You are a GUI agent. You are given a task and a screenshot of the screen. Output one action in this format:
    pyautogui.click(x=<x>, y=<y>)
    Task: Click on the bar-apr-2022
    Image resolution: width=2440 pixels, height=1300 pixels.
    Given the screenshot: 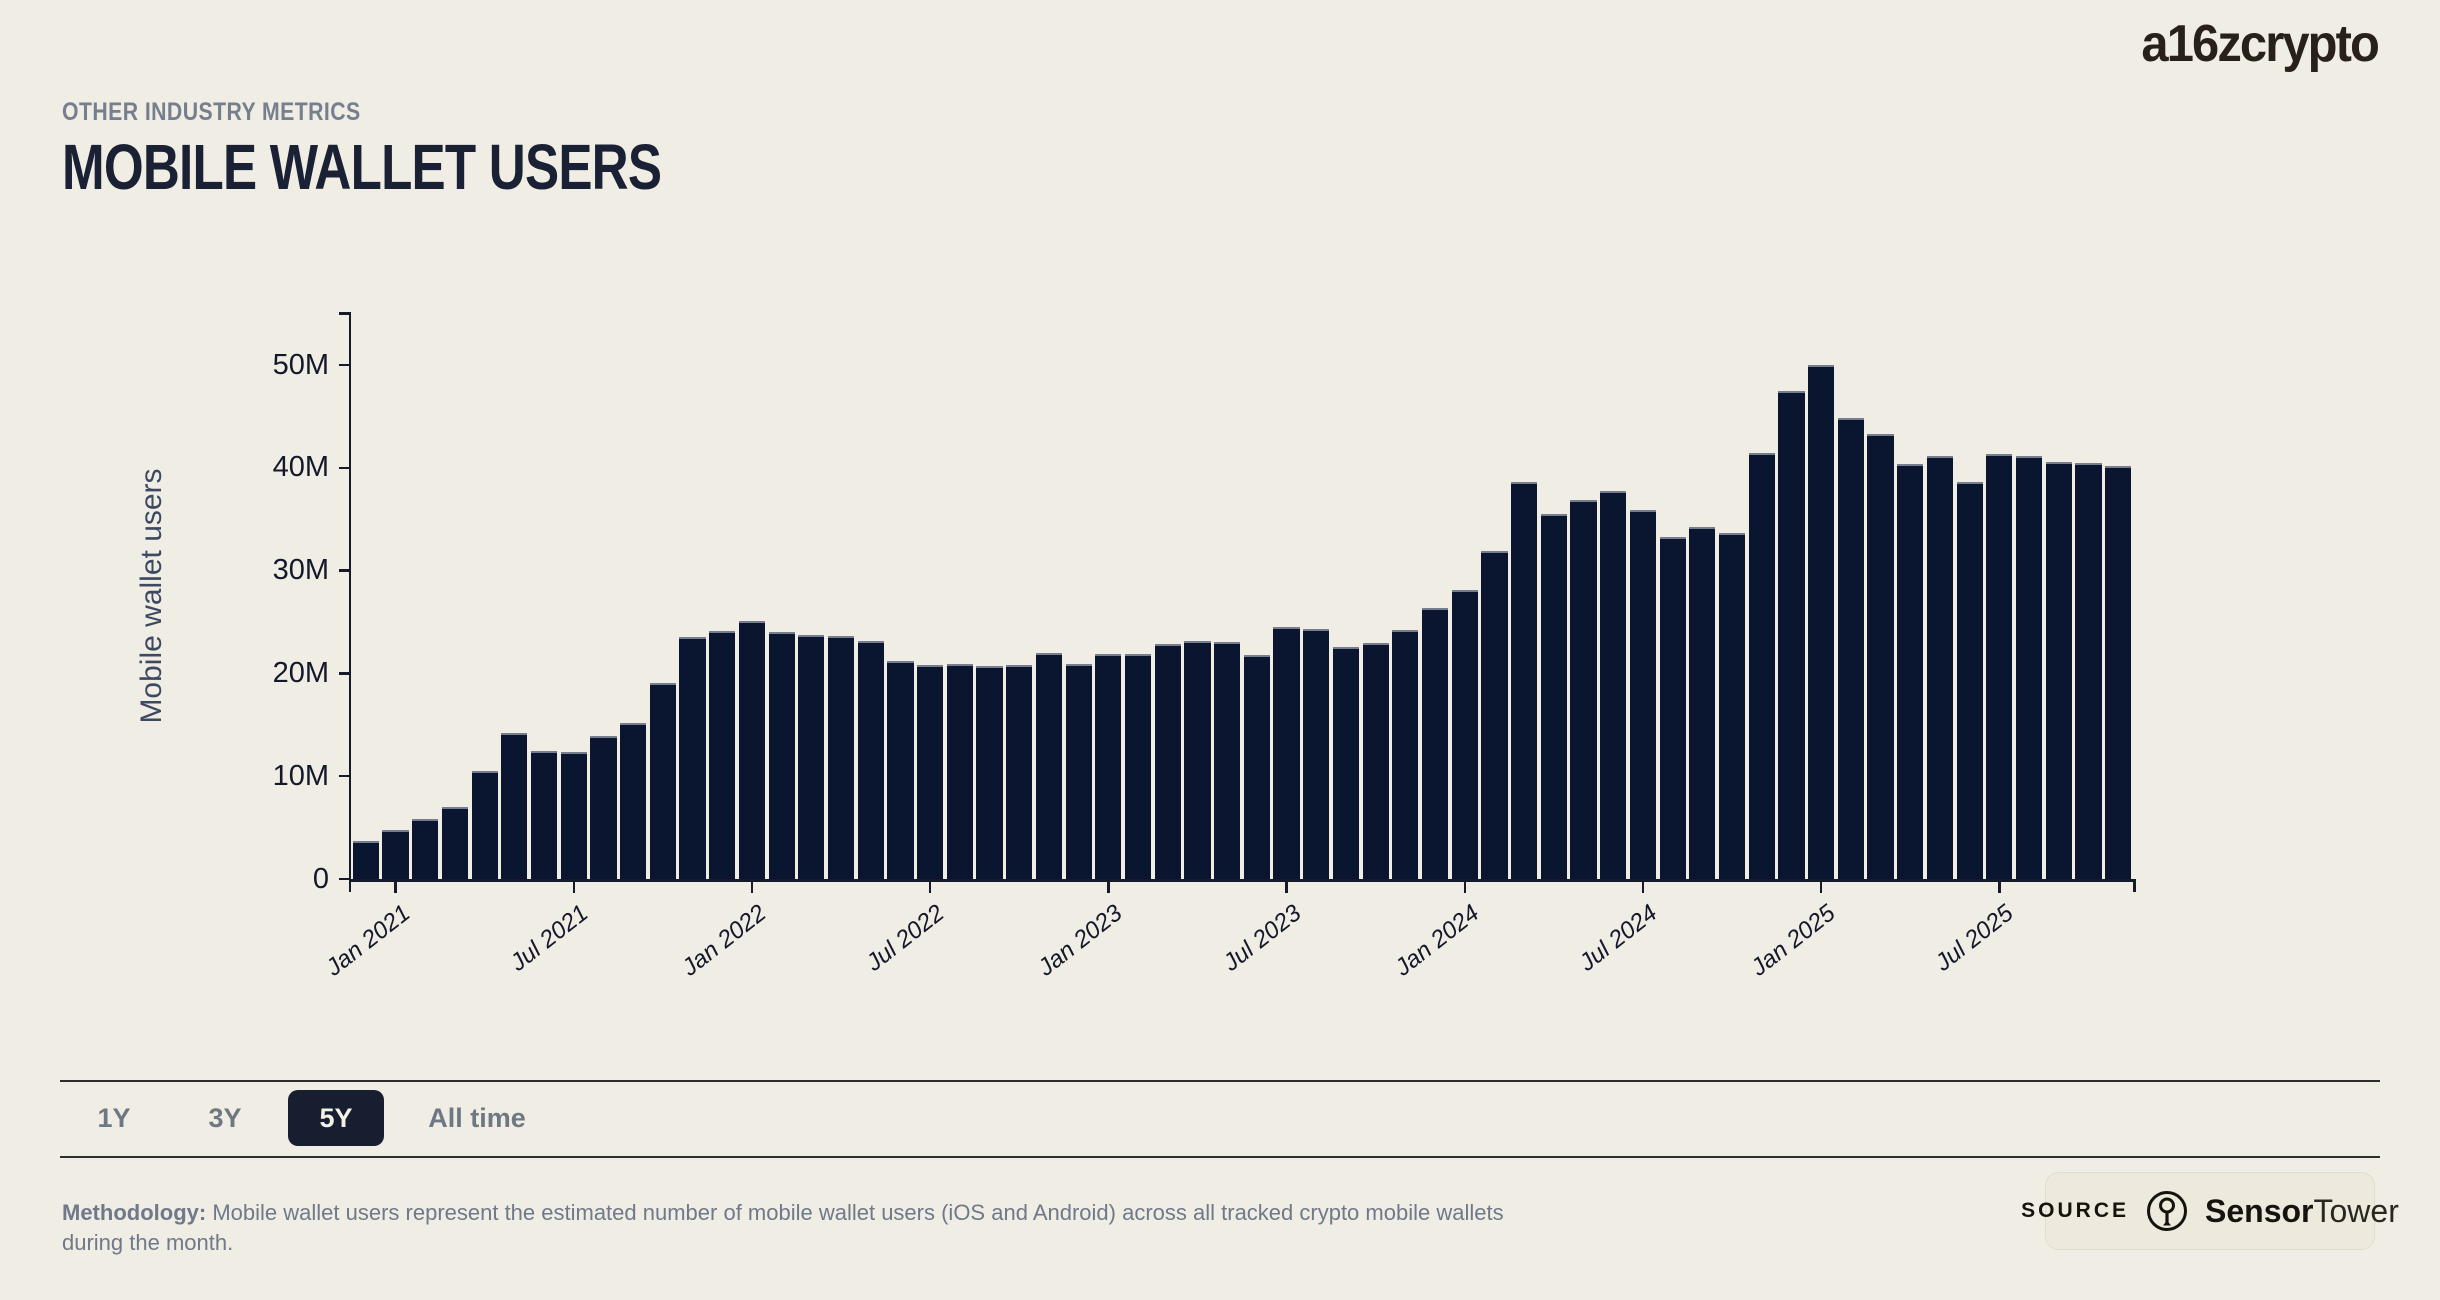 What is the action you would take?
    pyautogui.click(x=841, y=757)
    